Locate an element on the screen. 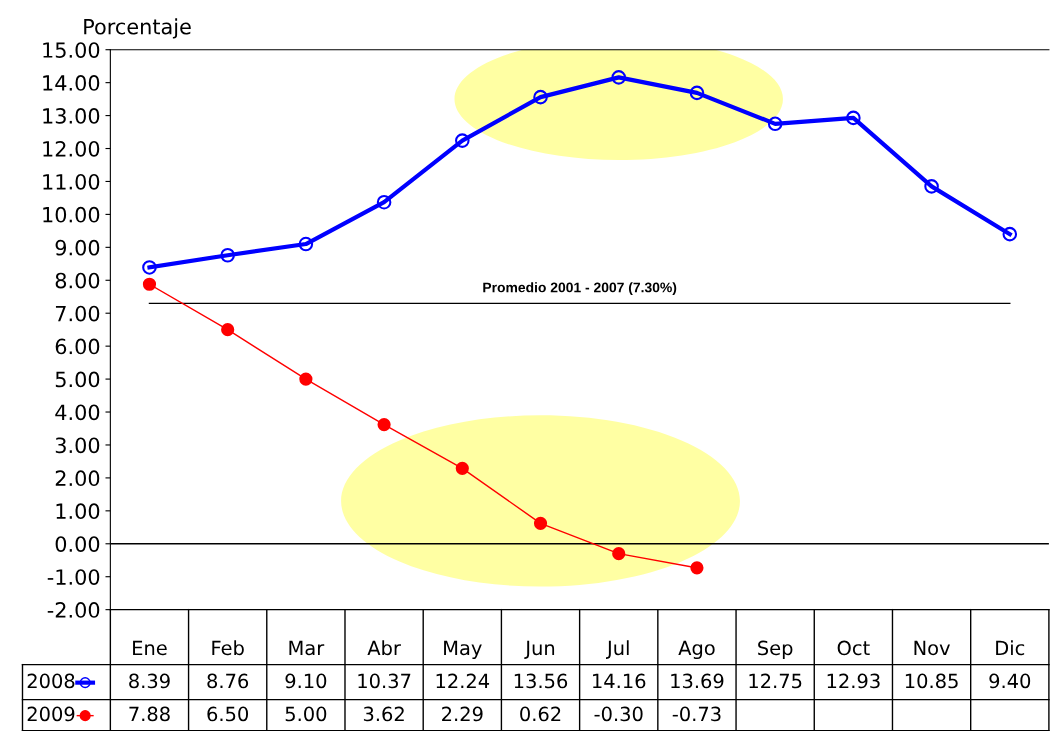  data-label: 13.69 is located at coordinates (697, 681).